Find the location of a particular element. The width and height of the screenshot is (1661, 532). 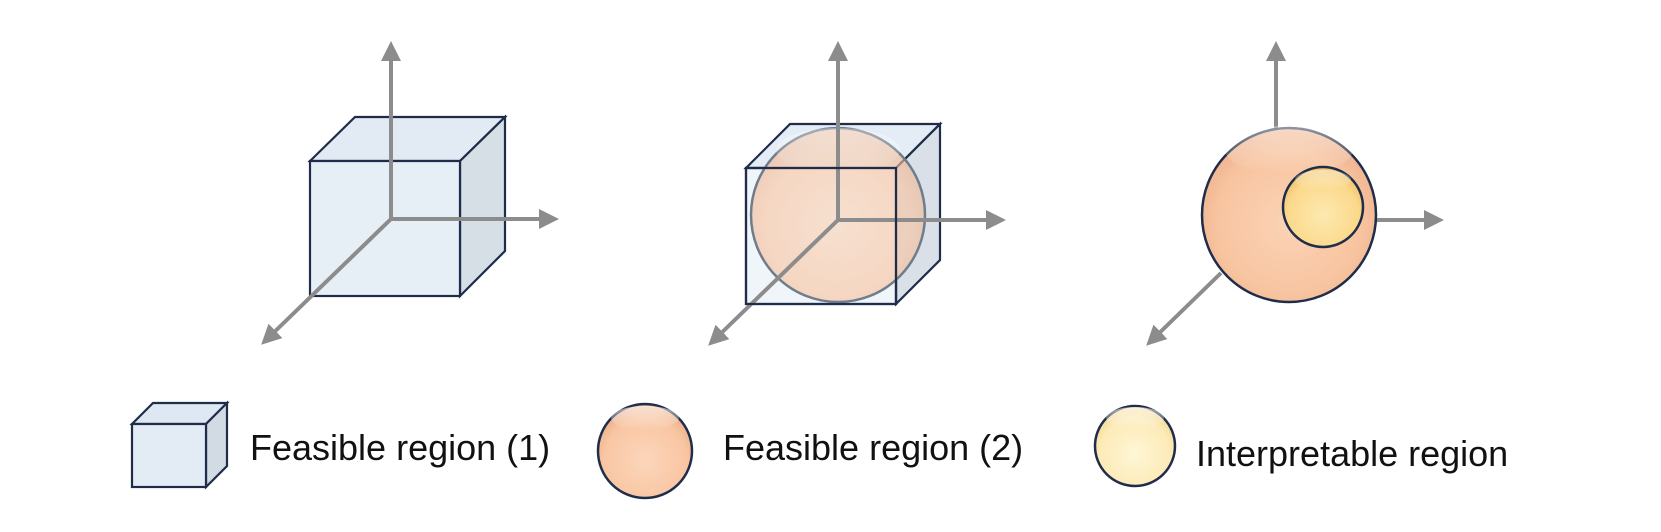

legend-label-feasible-1: Feasible region (1) is located at coordinates (400, 447).